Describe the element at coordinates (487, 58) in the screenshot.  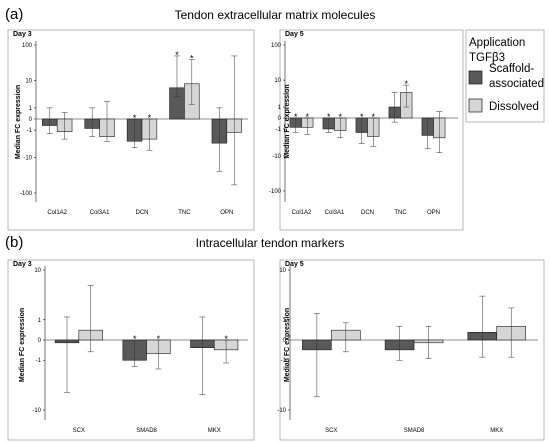
I see `legend-heading-line2: TGFβ3` at that location.